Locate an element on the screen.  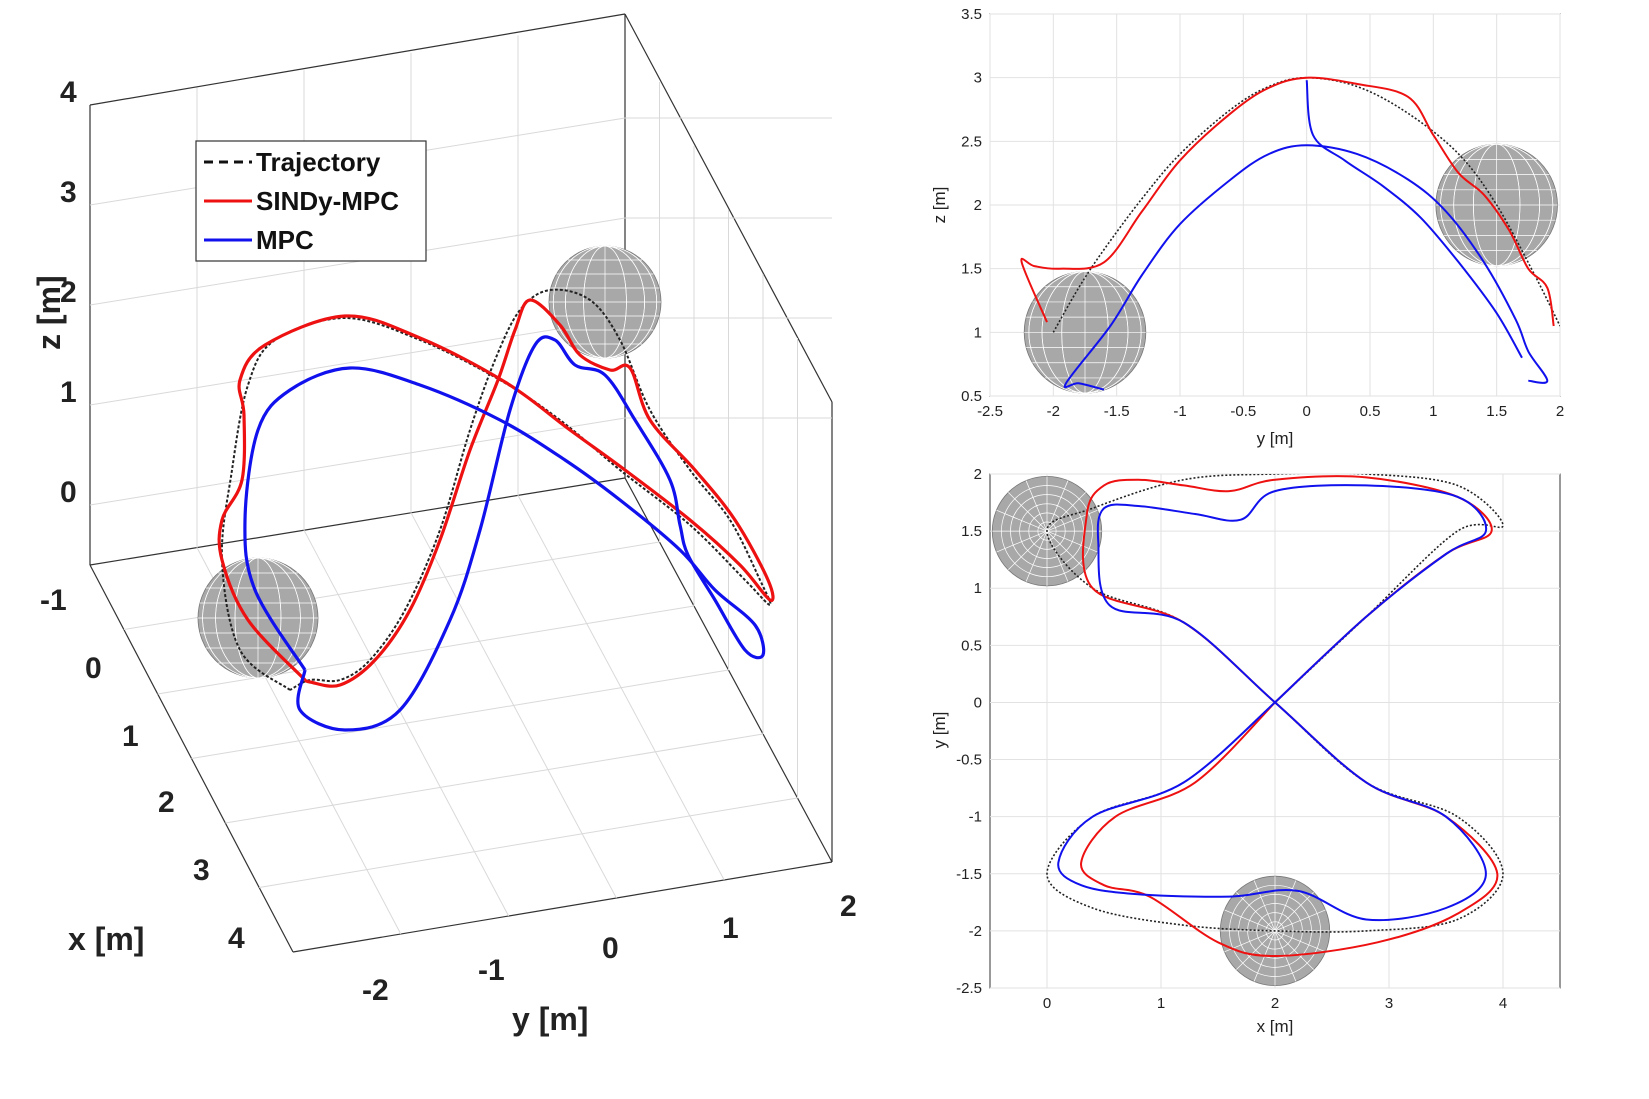
series-line-sindy-mpc is located at coordinates (1287, 201).